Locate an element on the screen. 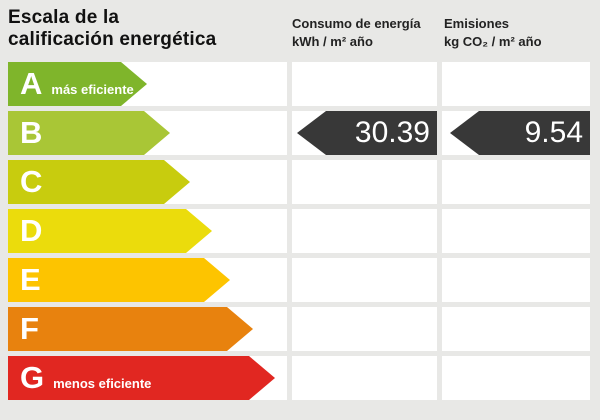 This screenshot has width=600, height=420. page-title: Escala de la calificación energética is located at coordinates (112, 29).